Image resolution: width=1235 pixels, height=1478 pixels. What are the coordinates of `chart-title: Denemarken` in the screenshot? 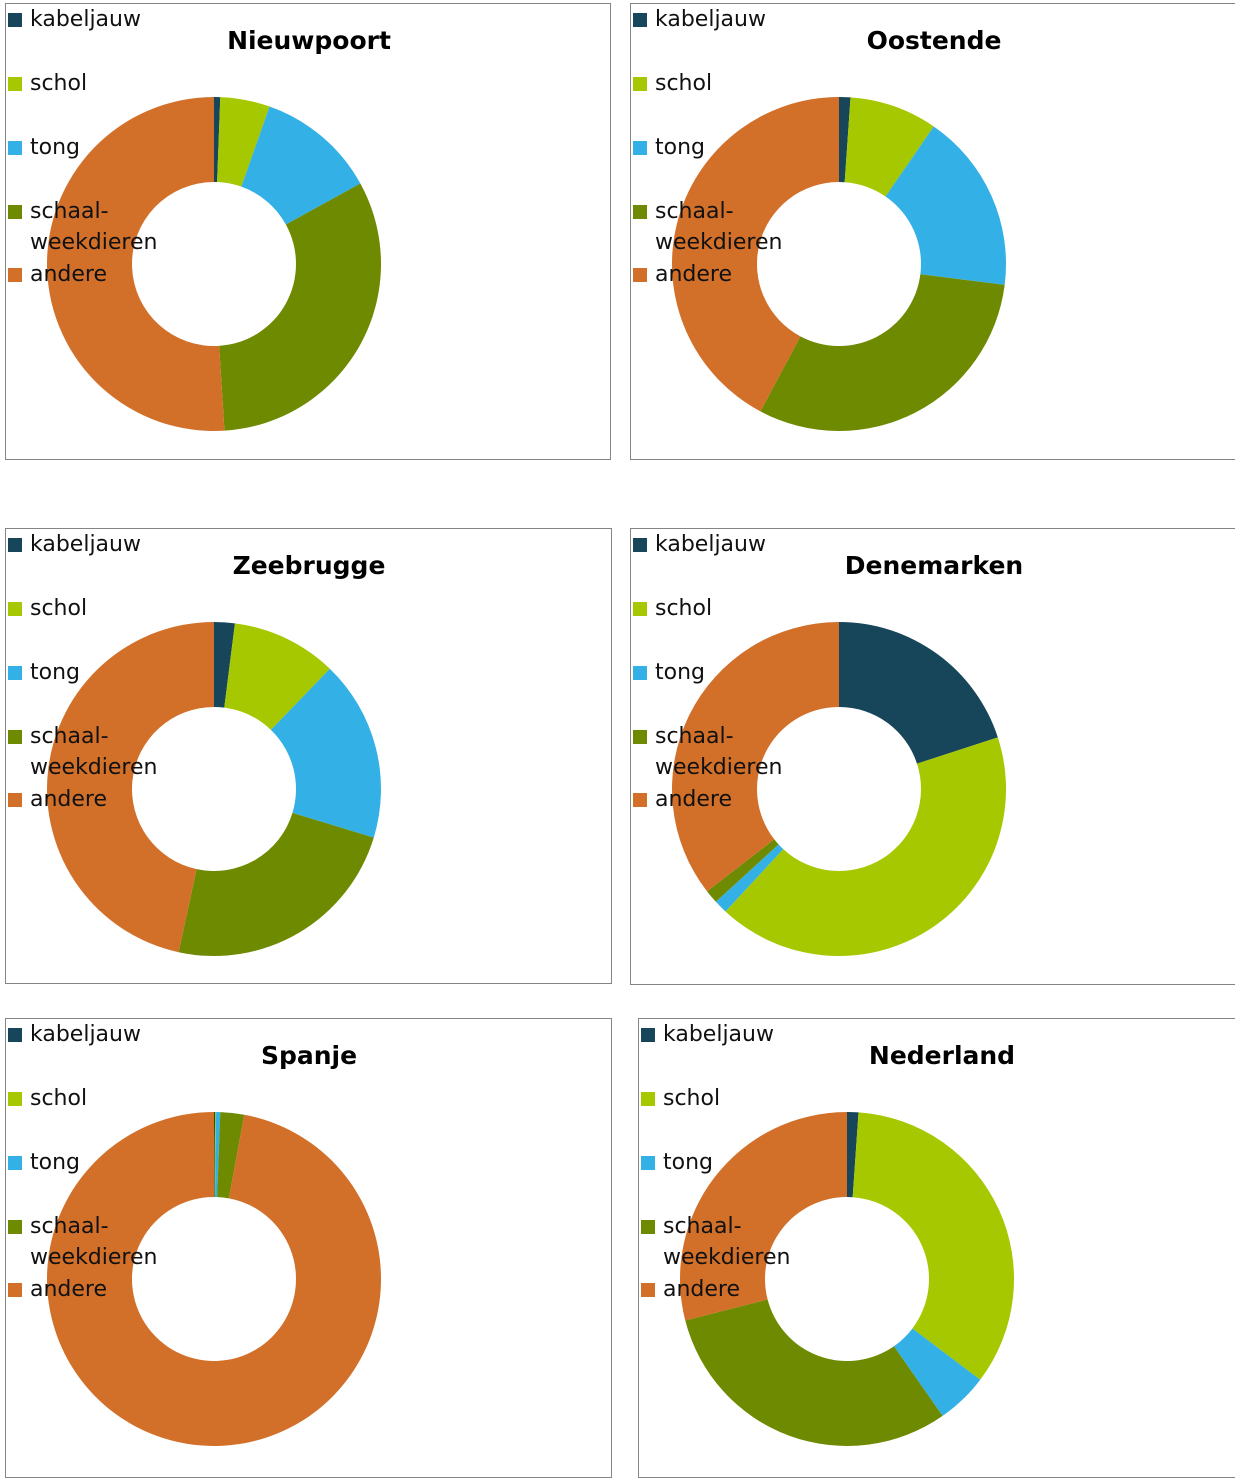 It's located at (934, 565).